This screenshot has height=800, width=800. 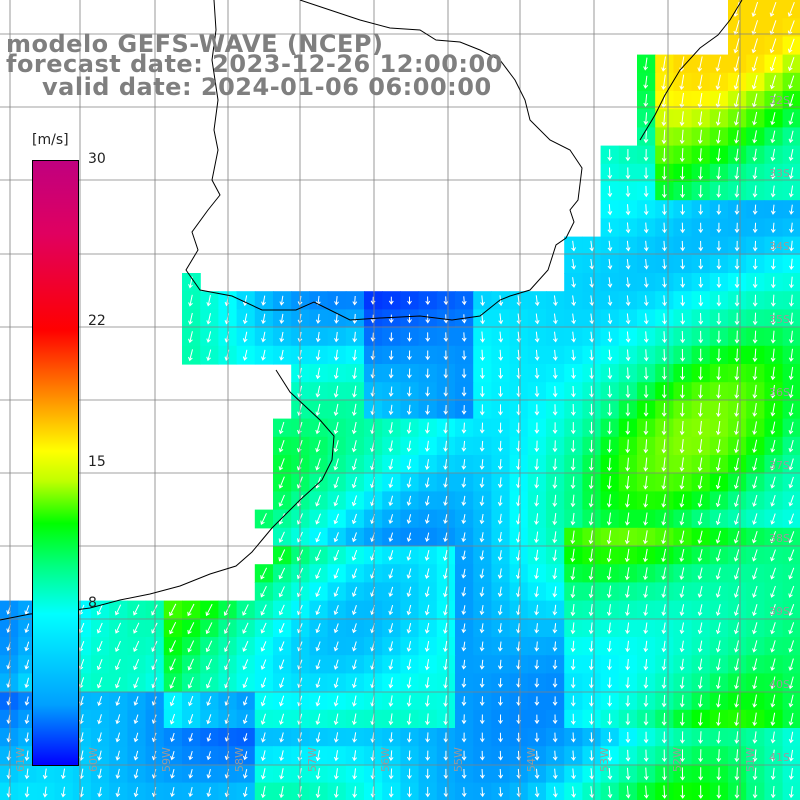 What do you see at coordinates (97, 320) in the screenshot?
I see `colorbar-tick-label: 22` at bounding box center [97, 320].